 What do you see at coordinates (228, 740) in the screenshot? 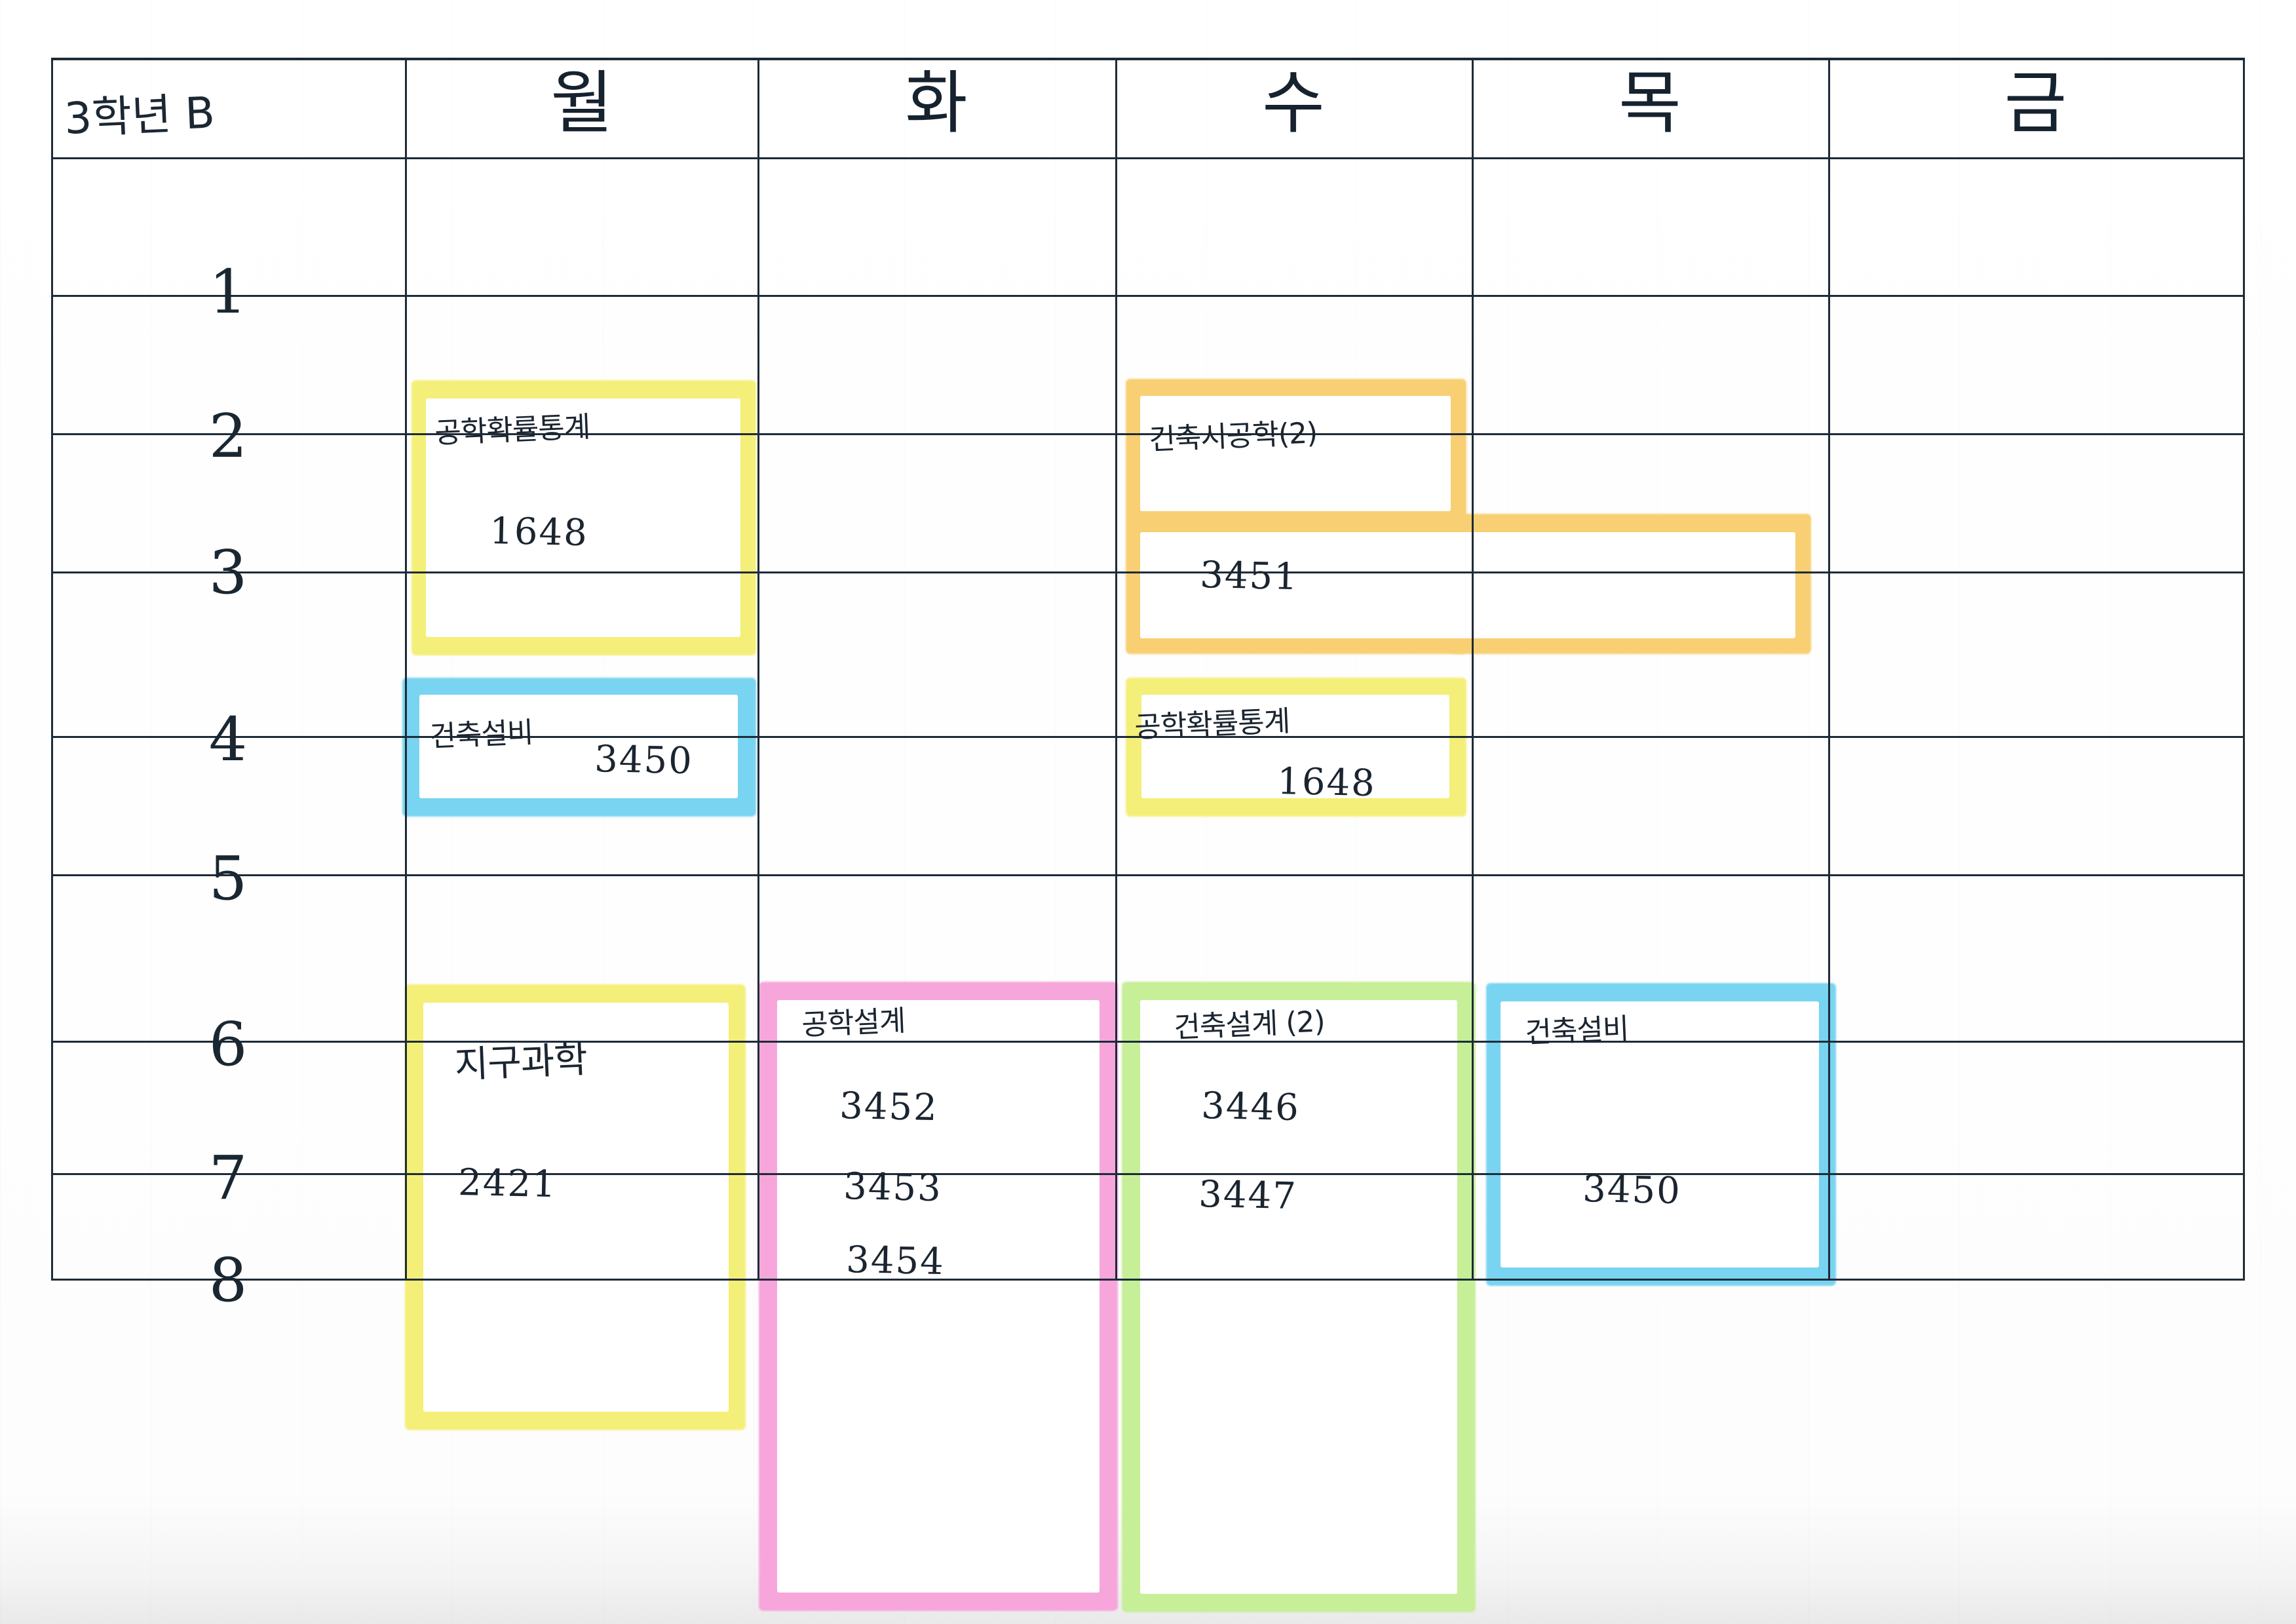
I see `period-label-4: 4` at bounding box center [228, 740].